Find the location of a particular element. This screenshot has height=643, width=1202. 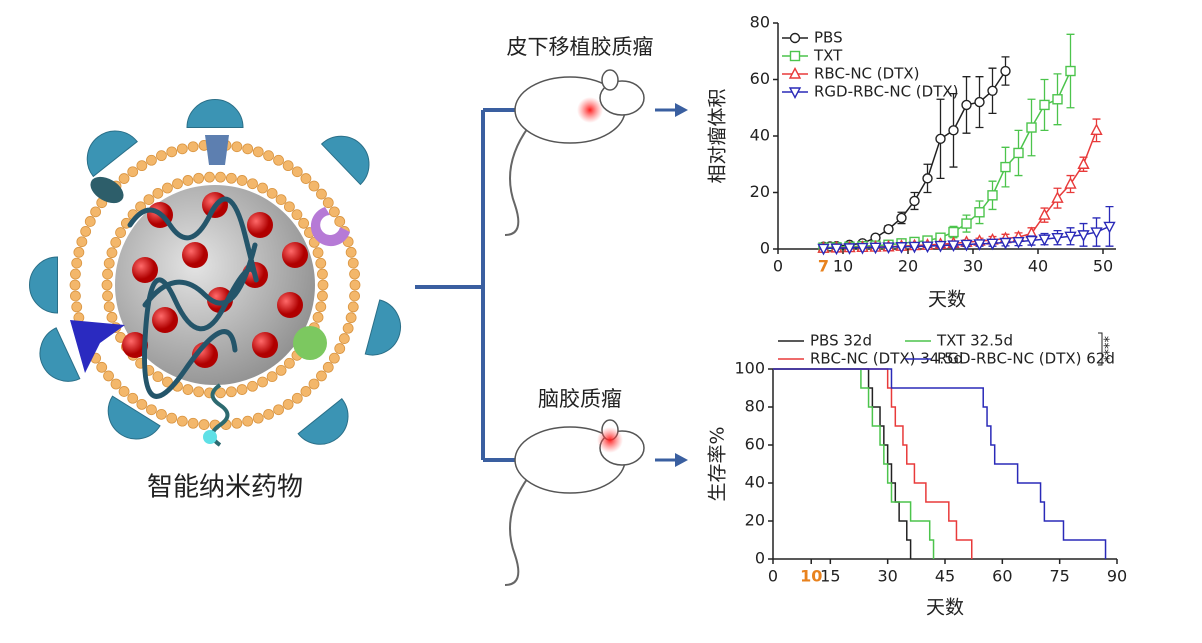

x-tick-label: 45 is located at coordinates (945, 576).